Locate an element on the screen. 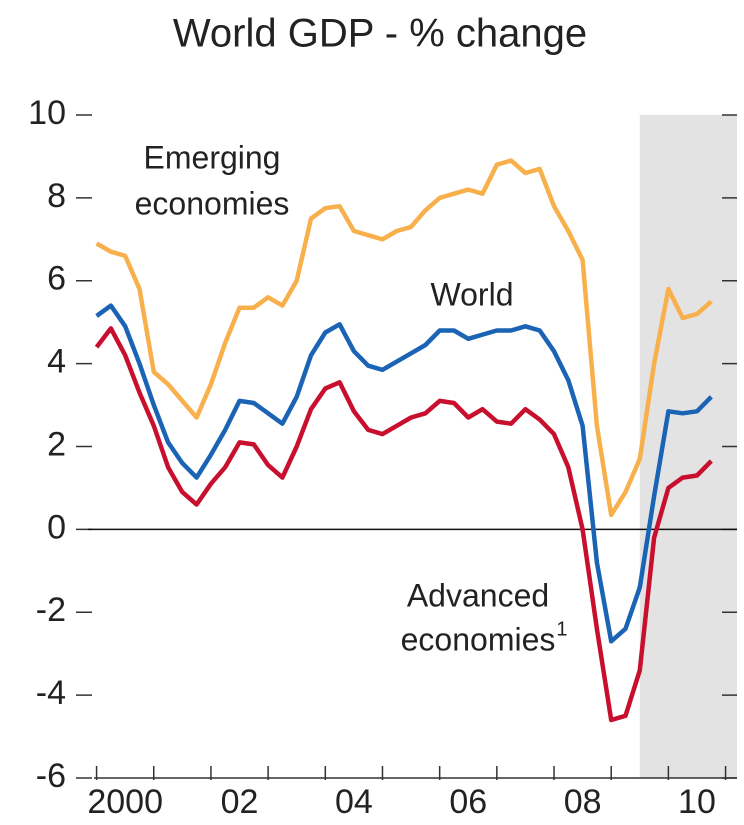 Image resolution: width=744 pixels, height=825 pixels. y-tick-label: 4 is located at coordinates (56, 362).